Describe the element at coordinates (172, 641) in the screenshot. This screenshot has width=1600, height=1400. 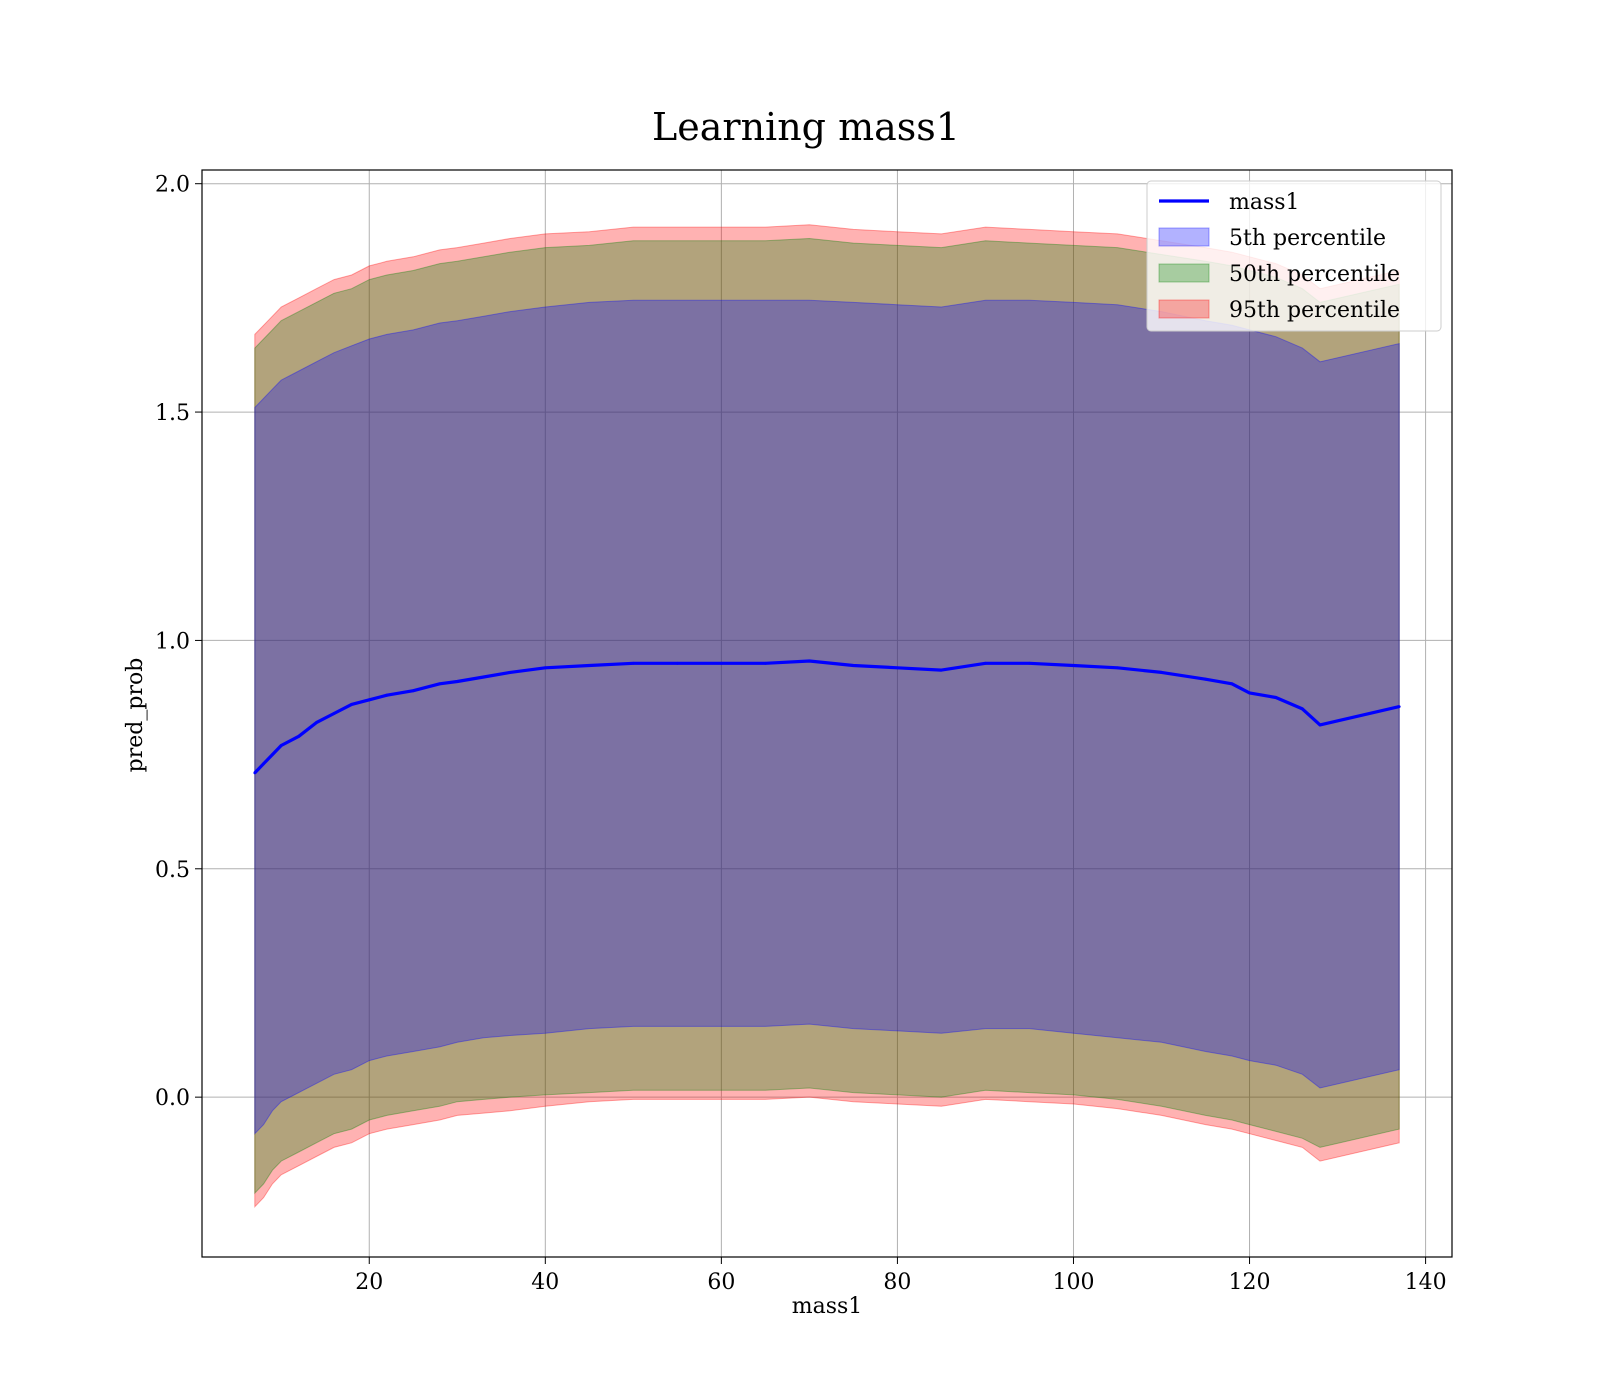
I see `y-tick-label: 1.0` at that location.